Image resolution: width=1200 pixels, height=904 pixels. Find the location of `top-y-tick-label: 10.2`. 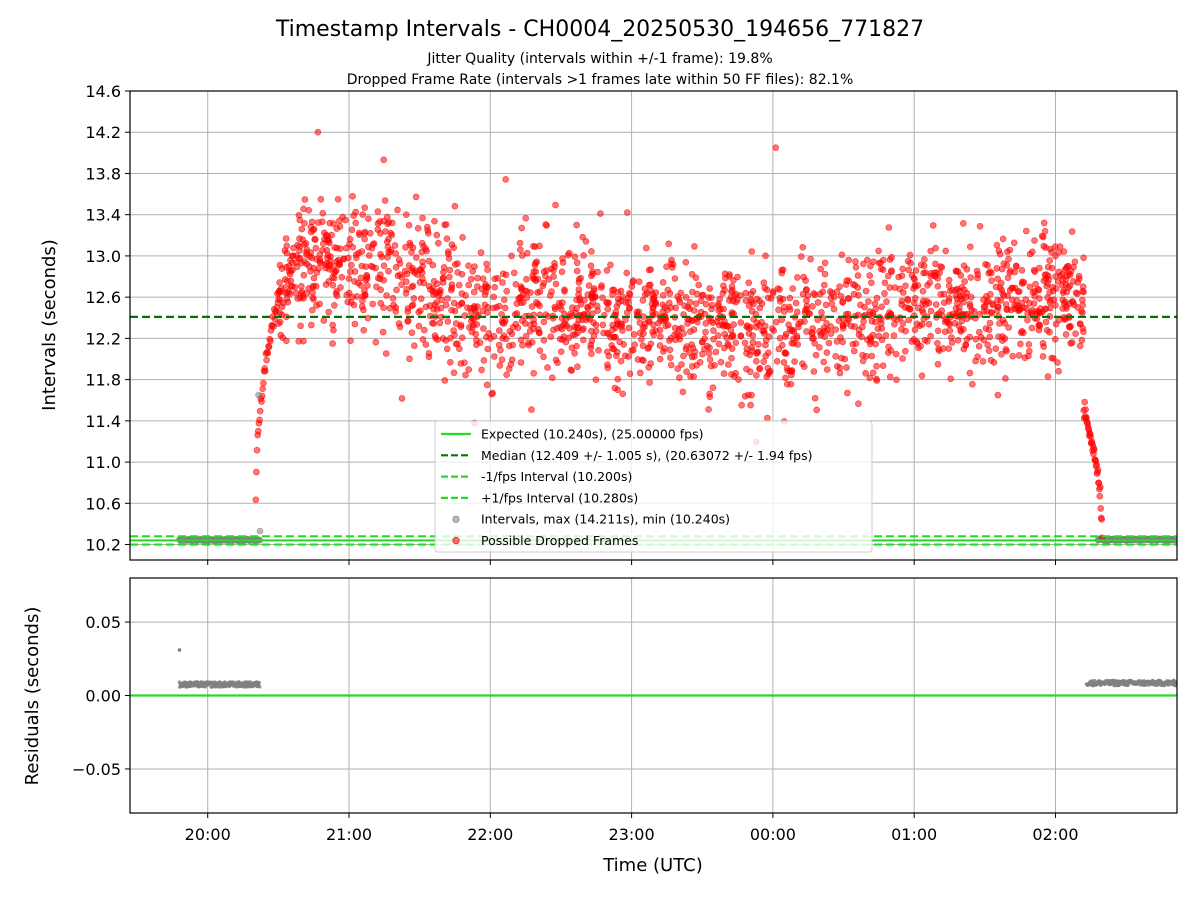

top-y-tick-label: 10.2 is located at coordinates (103, 545).